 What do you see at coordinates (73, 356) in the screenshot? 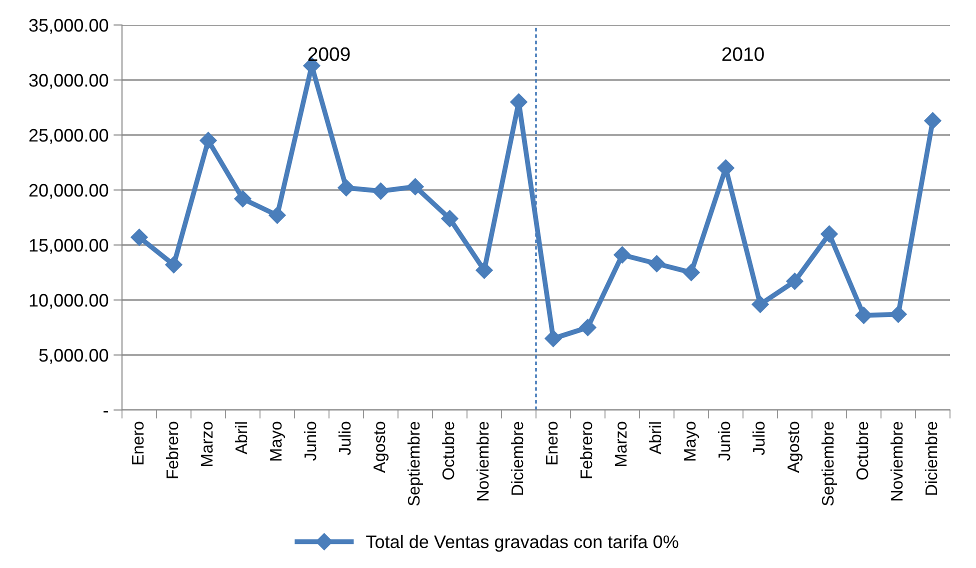
I see `y-tick-label: 5,000.00` at bounding box center [73, 356].